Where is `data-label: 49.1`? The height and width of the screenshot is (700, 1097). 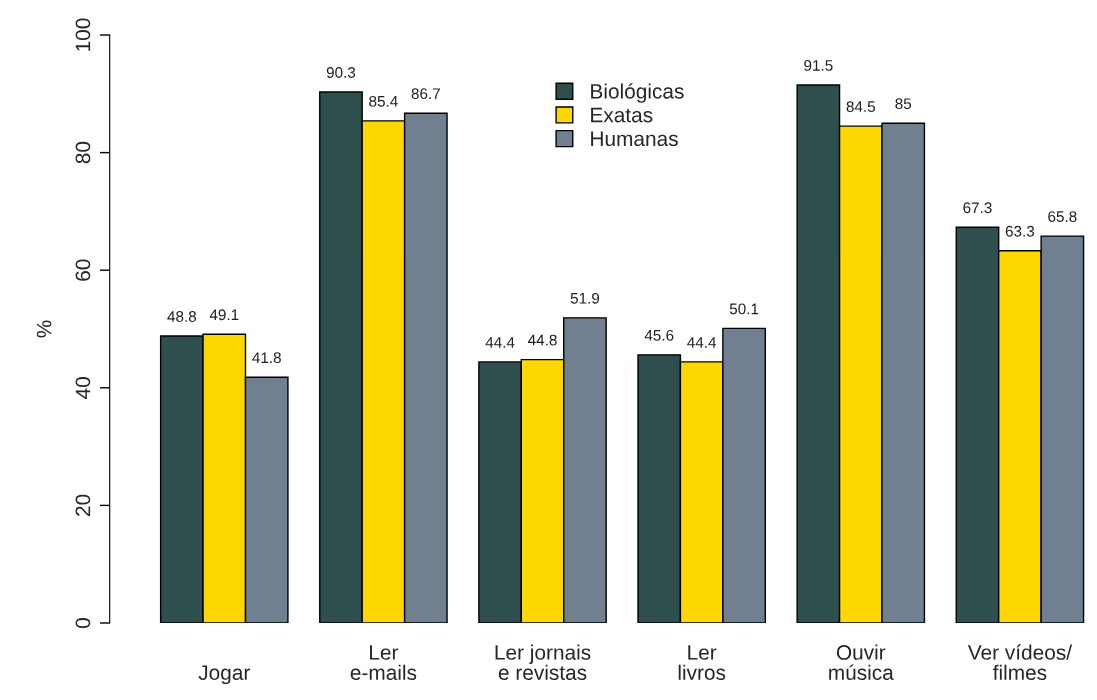 data-label: 49.1 is located at coordinates (224, 315).